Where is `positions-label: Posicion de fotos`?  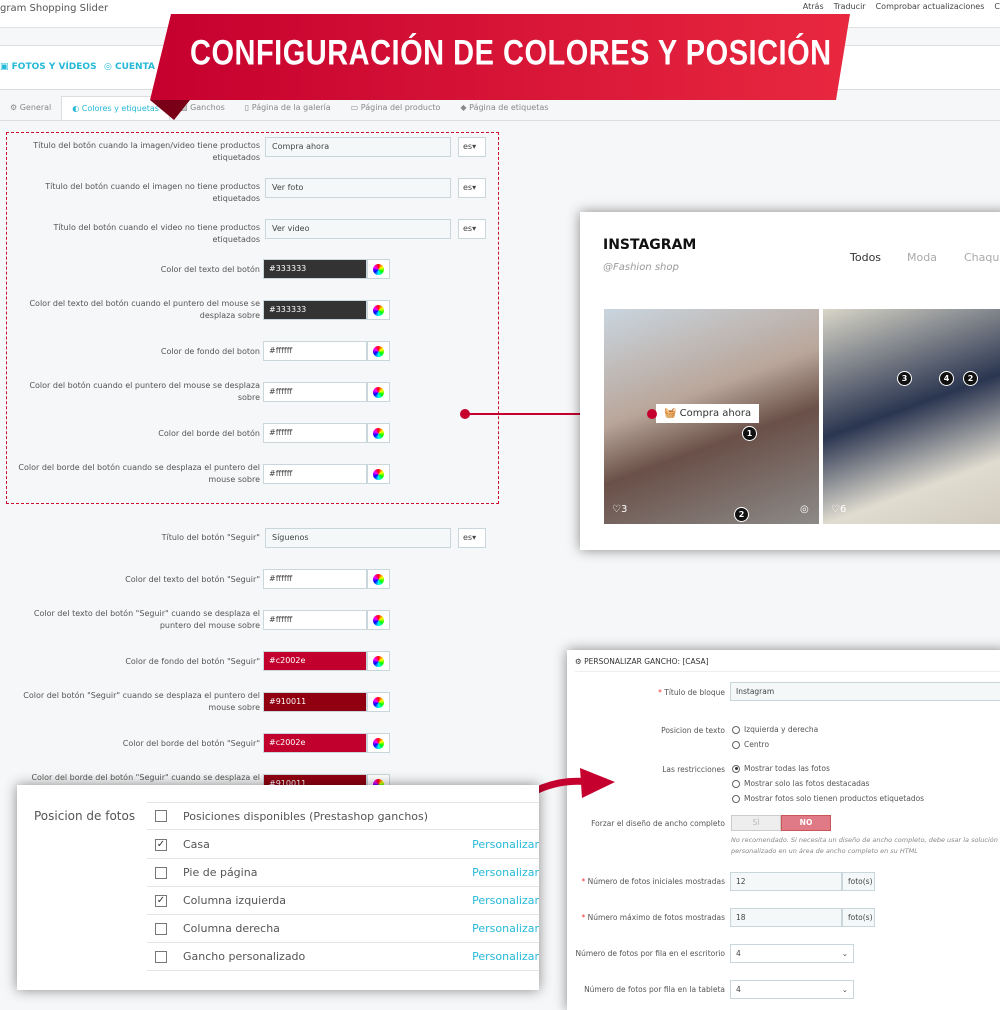 positions-label: Posicion de fotos is located at coordinates (85, 816).